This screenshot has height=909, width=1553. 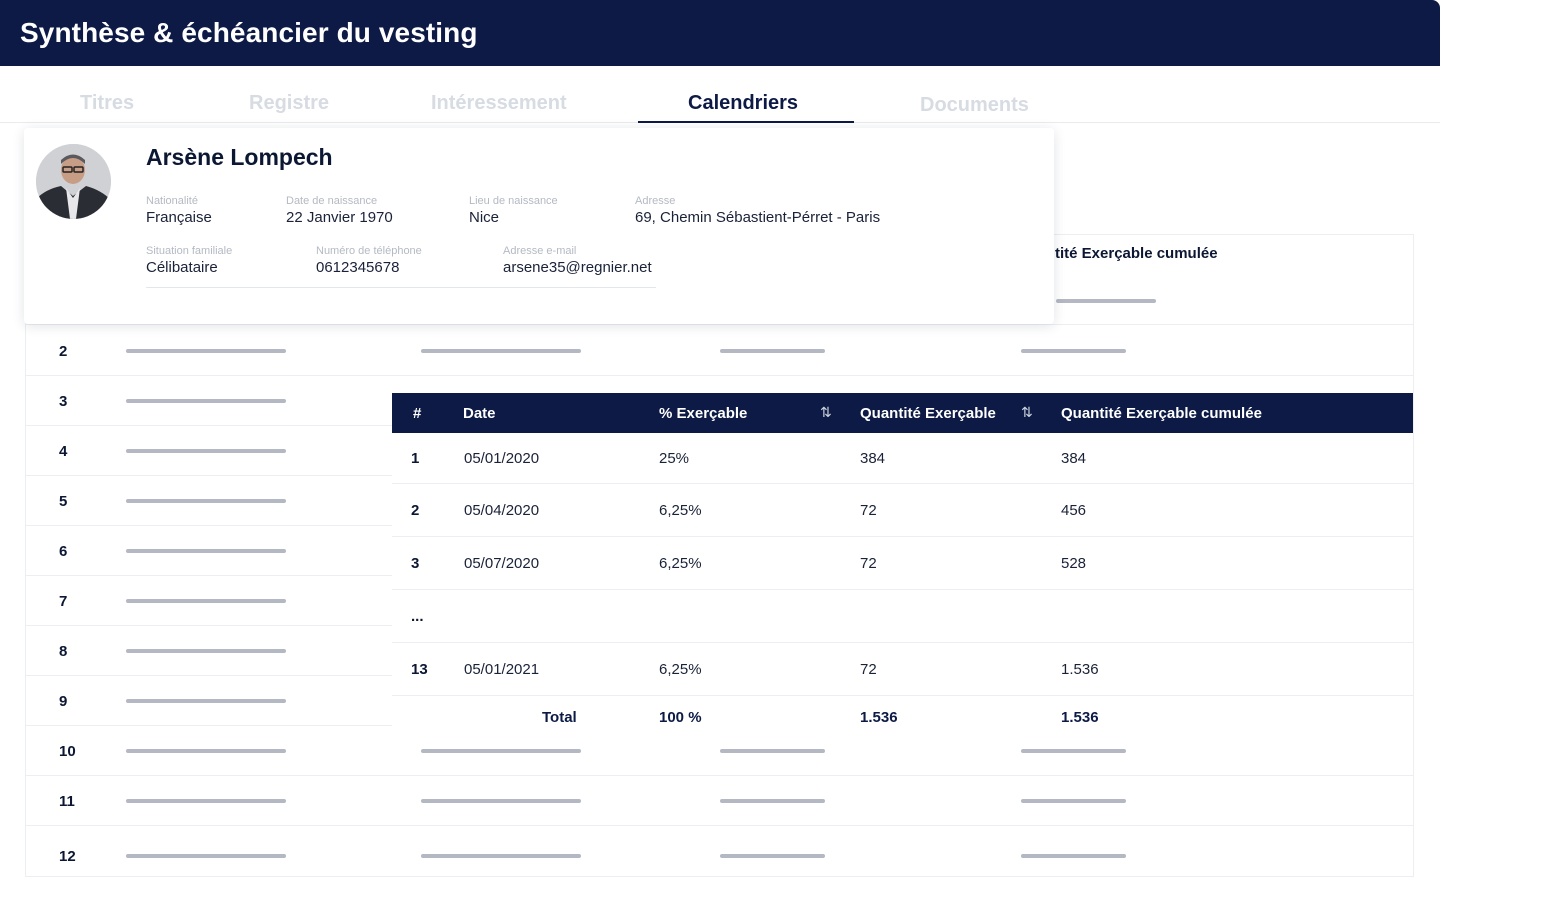 I want to click on family-status-value: Célibataire, so click(x=182, y=267).